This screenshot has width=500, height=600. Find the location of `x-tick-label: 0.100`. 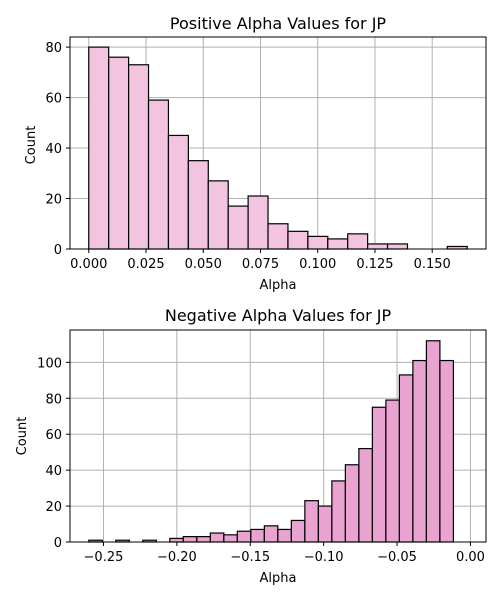

x-tick-label: 0.100 is located at coordinates (317, 264).